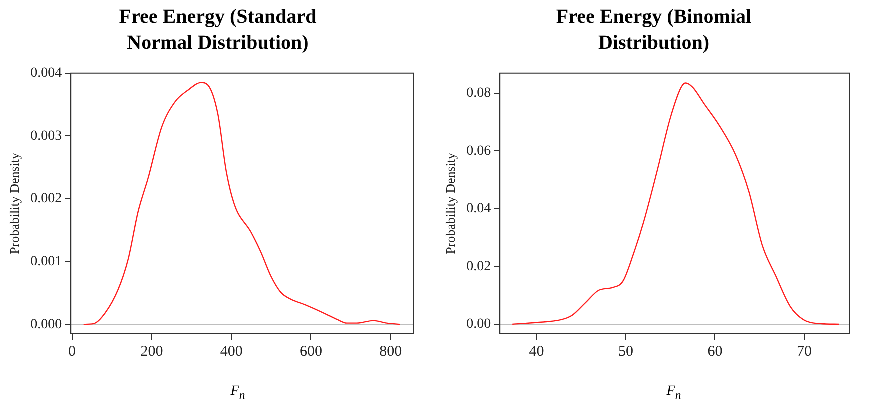 This screenshot has width=873, height=414. I want to click on y-tick-label: 0.002, so click(46, 199).